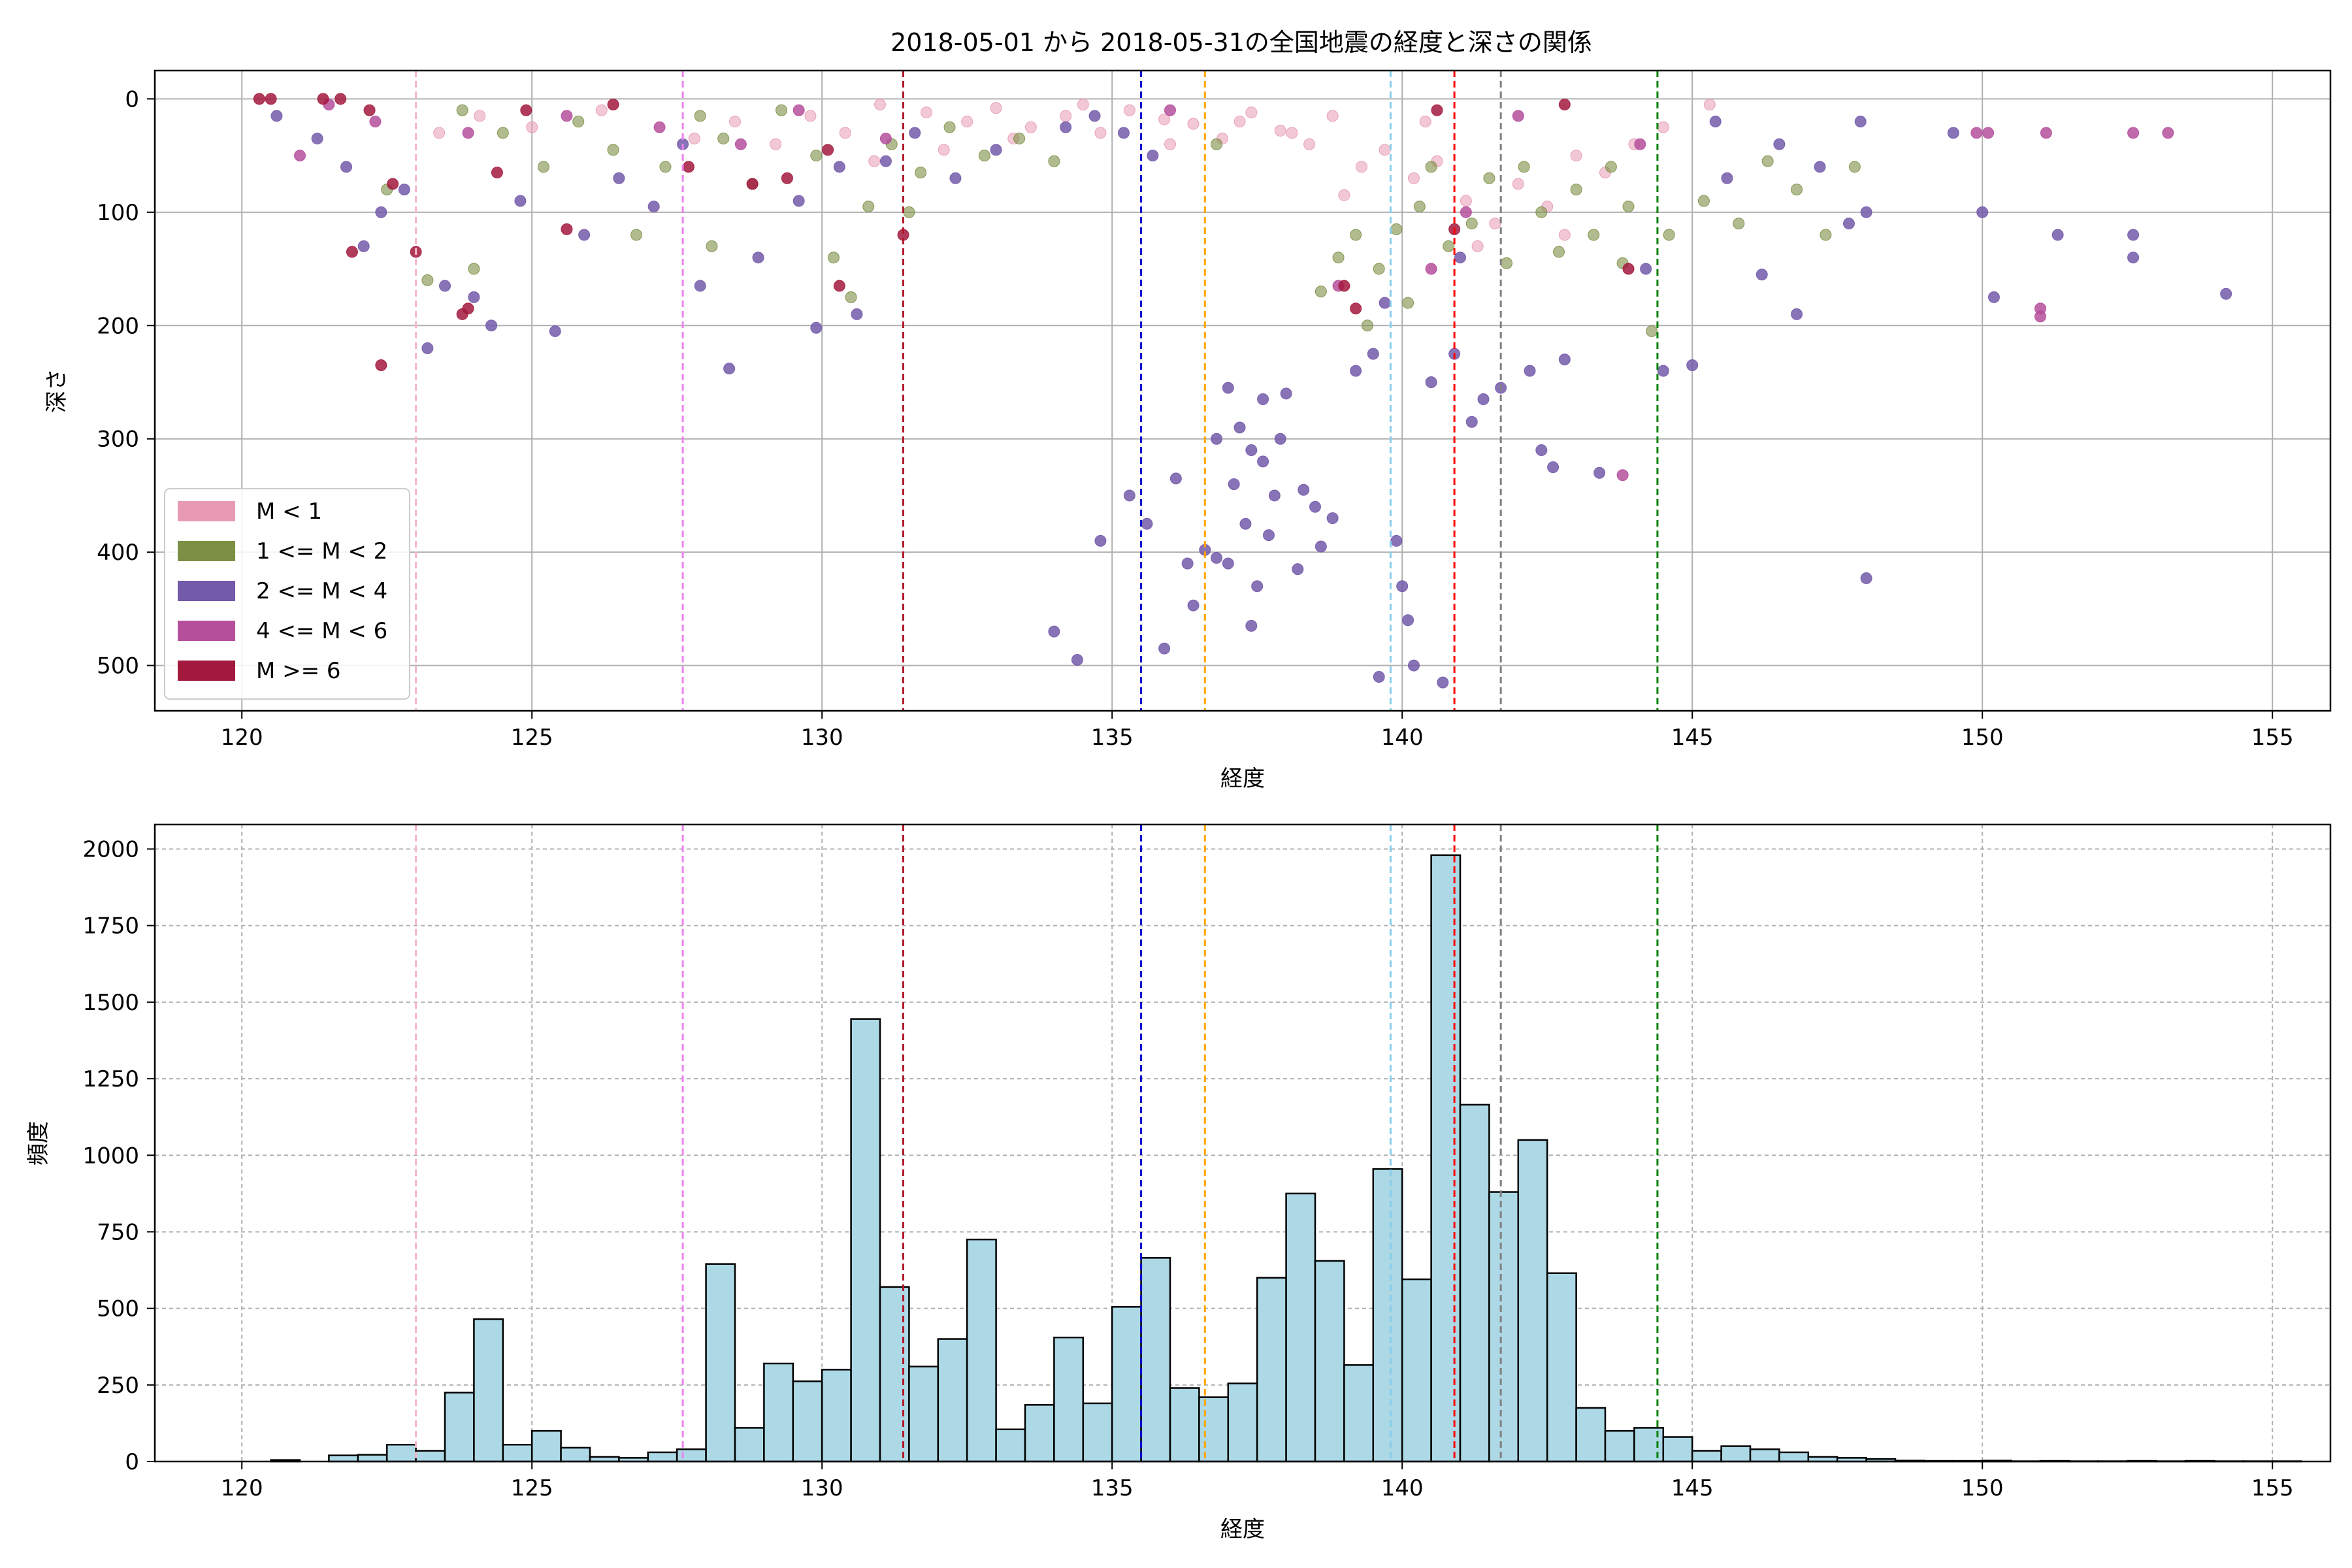 This screenshot has height=1568, width=2352. What do you see at coordinates (2272, 1488) in the screenshot?
I see `histogram-x-tick-label: 155` at bounding box center [2272, 1488].